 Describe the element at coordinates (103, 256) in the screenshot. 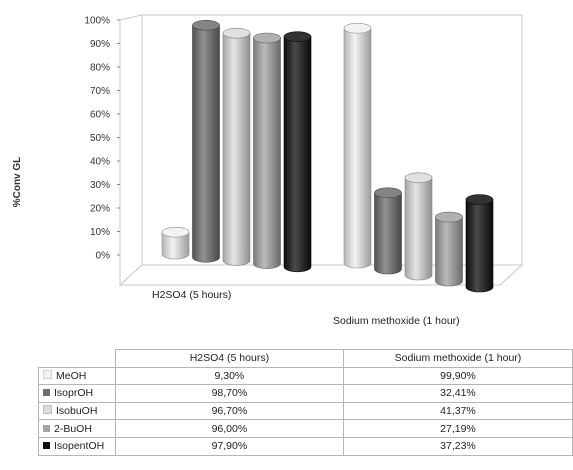

I see `y-tick-label: 0%` at that location.